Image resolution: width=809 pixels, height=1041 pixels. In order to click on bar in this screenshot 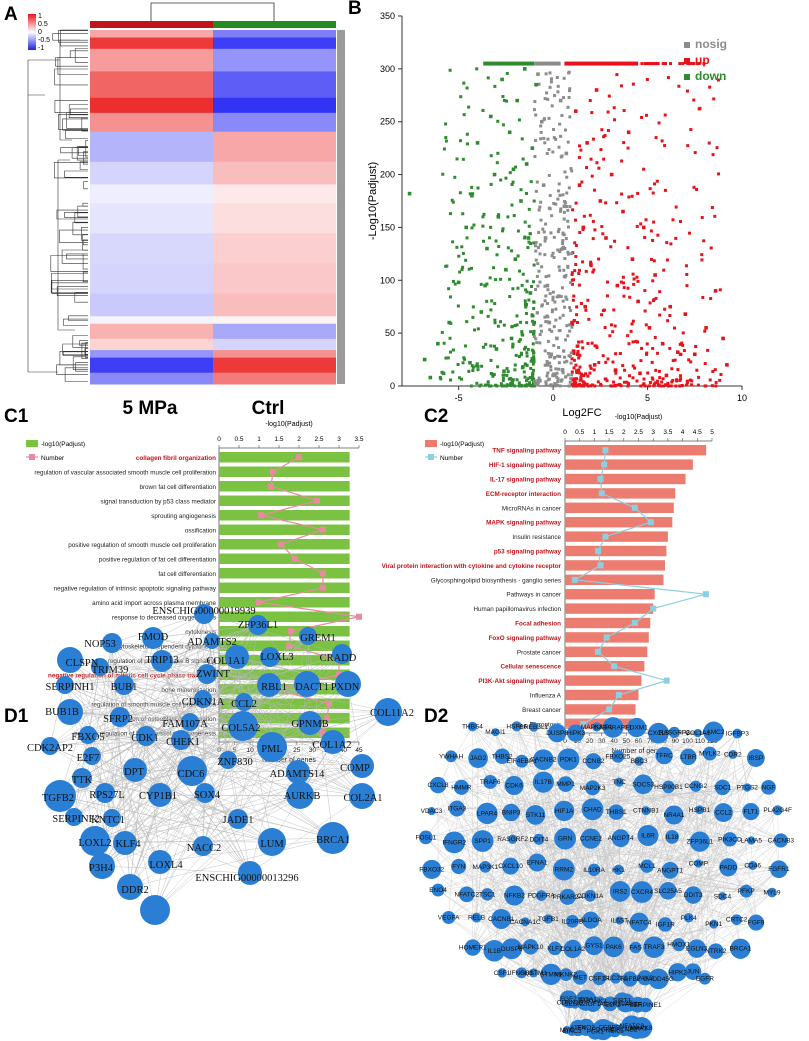, I will do `click(284, 486)`.